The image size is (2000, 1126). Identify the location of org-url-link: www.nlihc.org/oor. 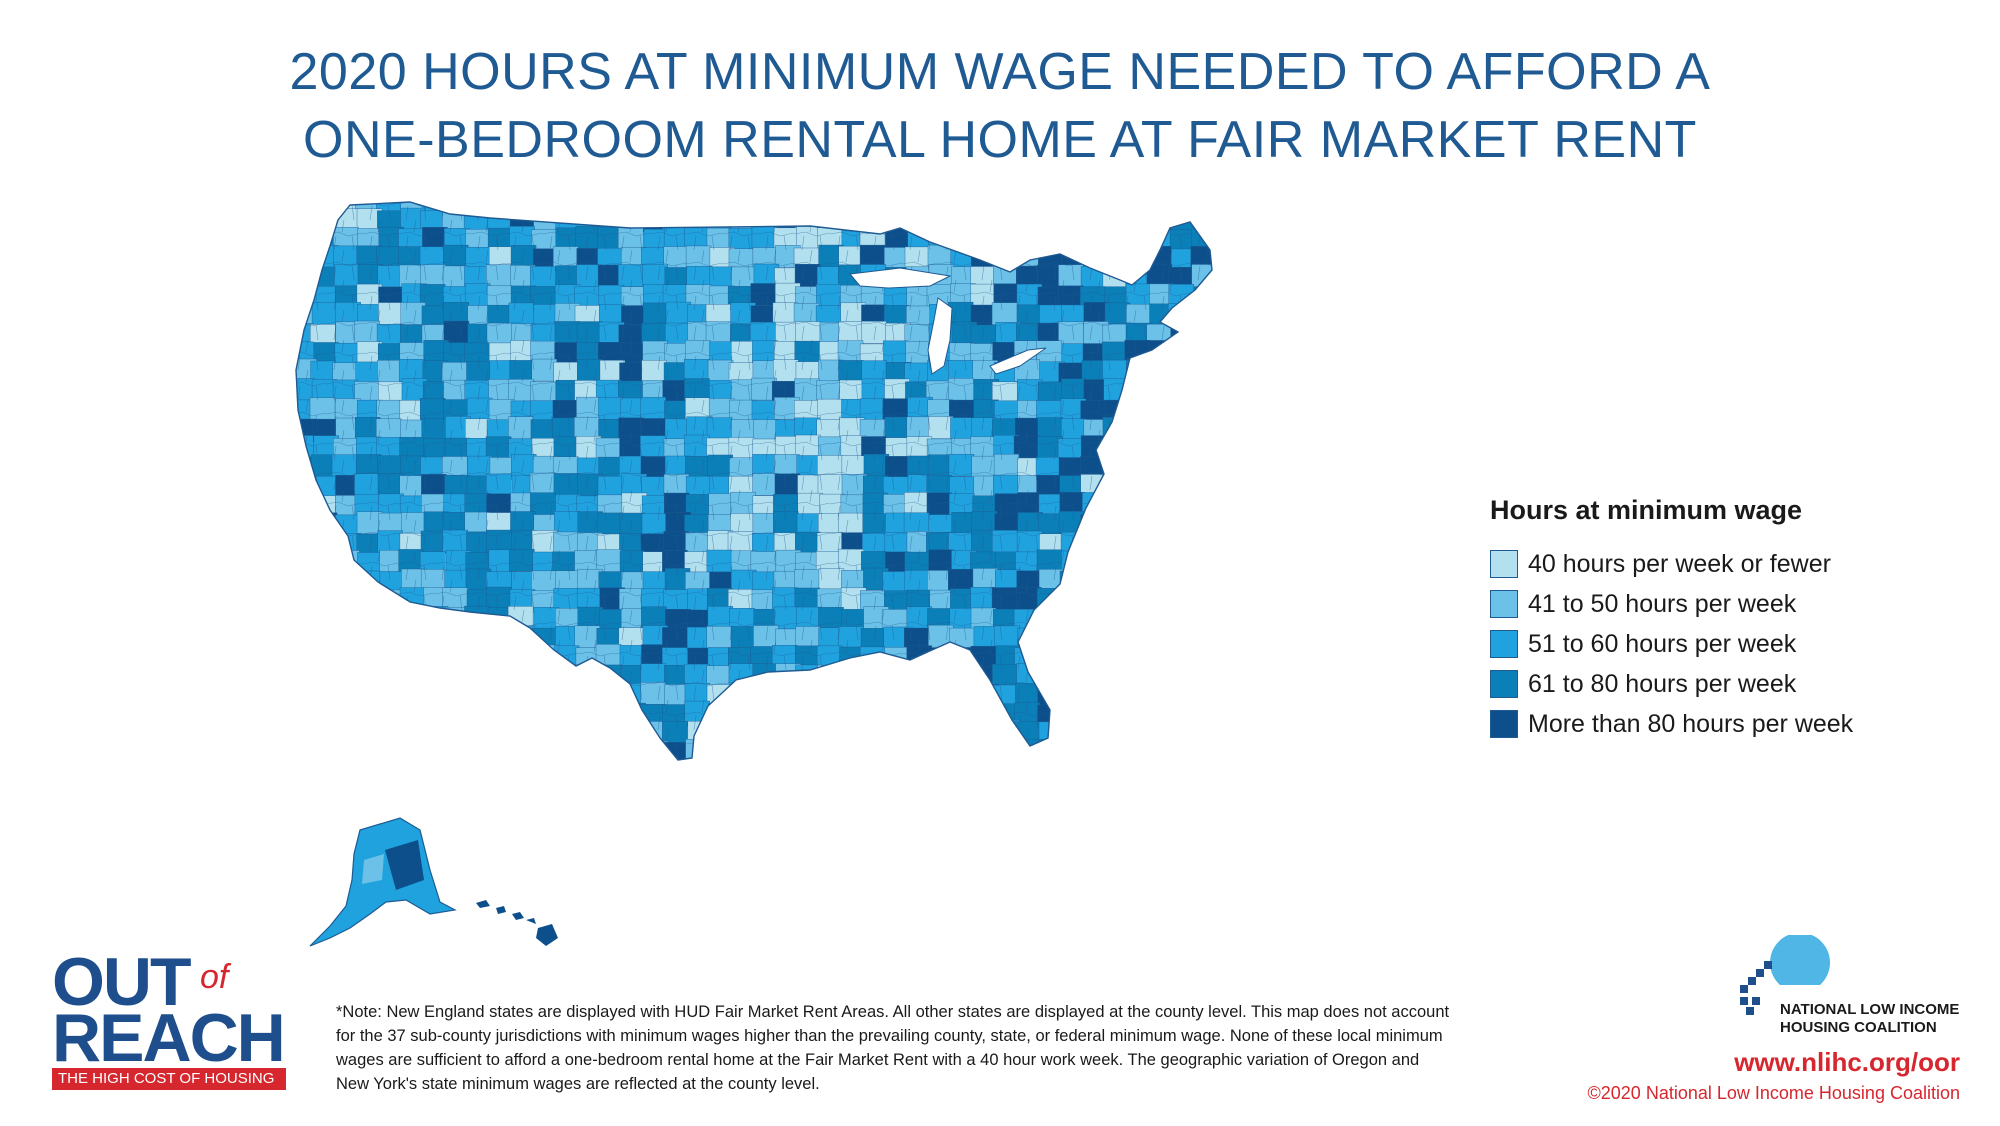
(1847, 1062).